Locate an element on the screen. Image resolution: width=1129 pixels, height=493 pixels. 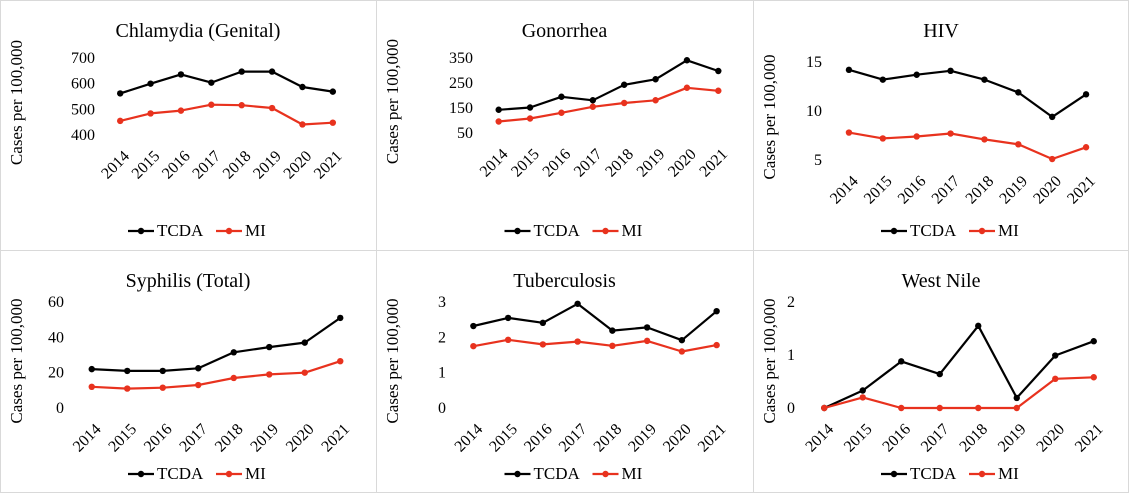
y-tick-label: 3 is located at coordinates (442, 302).